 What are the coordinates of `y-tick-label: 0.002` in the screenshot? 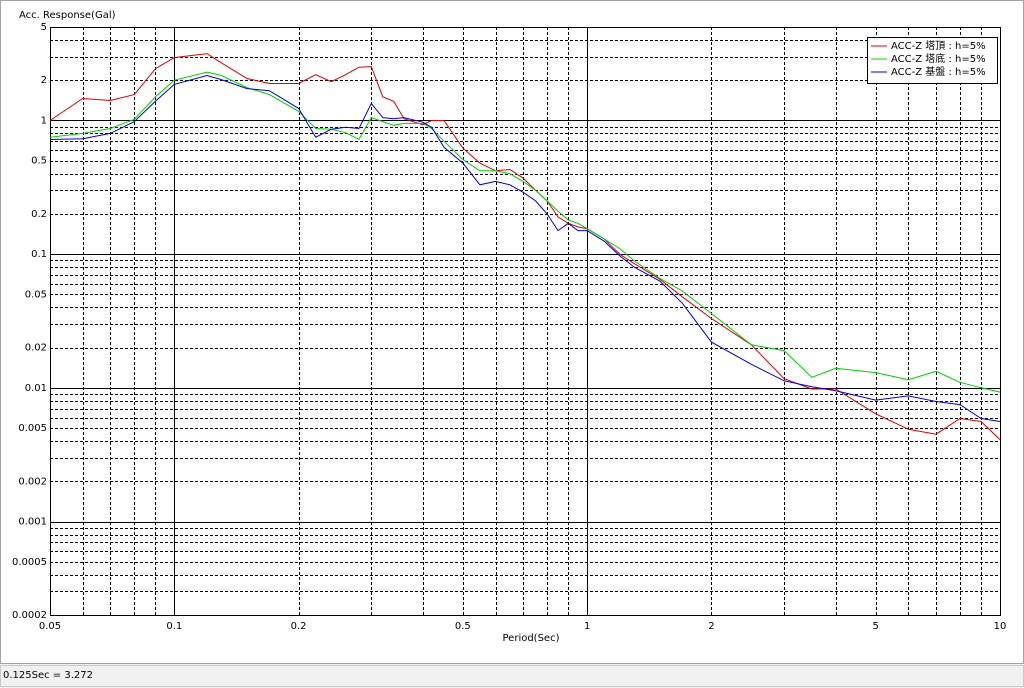 It's located at (32, 481).